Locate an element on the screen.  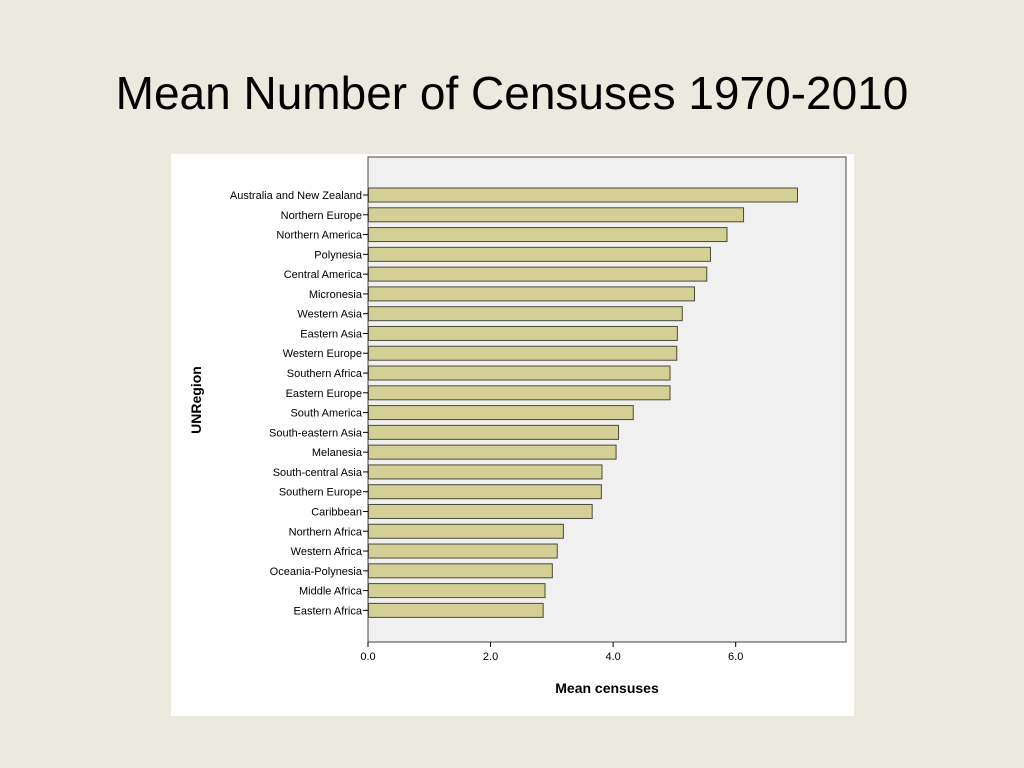
category-label: Eastern Asia is located at coordinates (331, 334).